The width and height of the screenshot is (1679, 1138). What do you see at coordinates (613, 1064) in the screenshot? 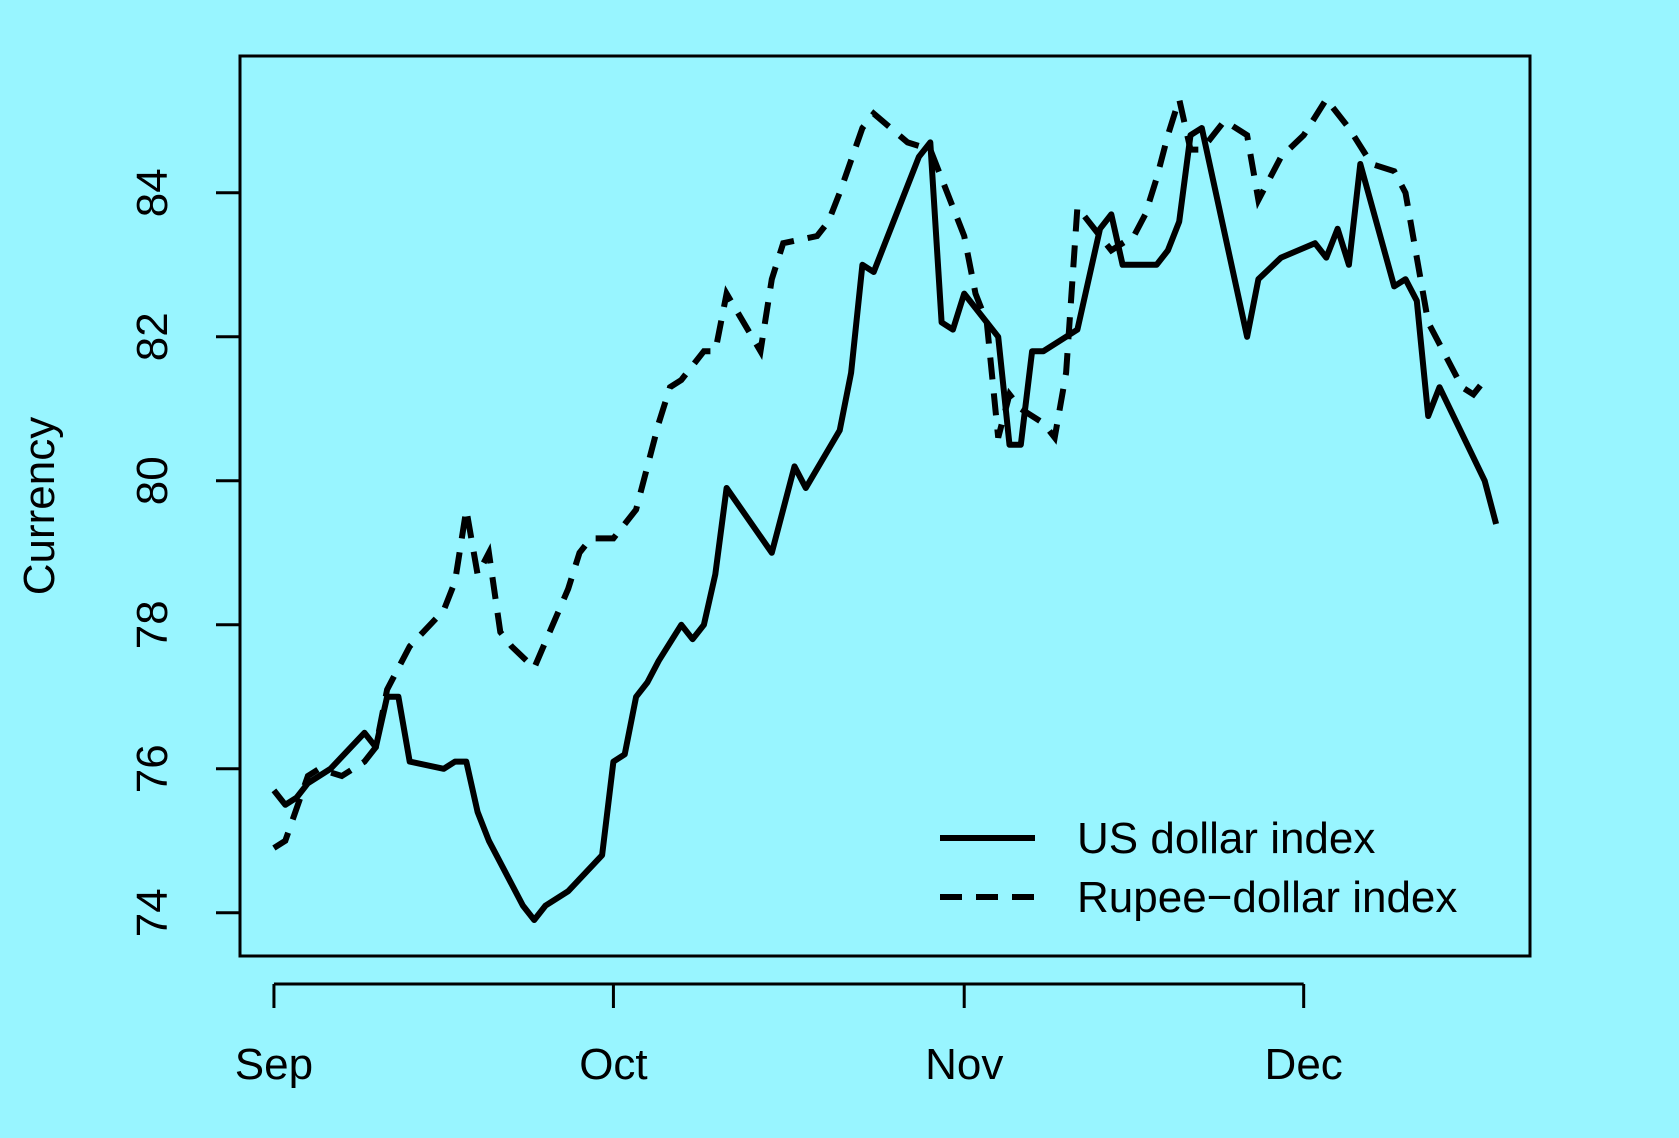
I see `x-tick-label-oct: Oct` at bounding box center [613, 1064].